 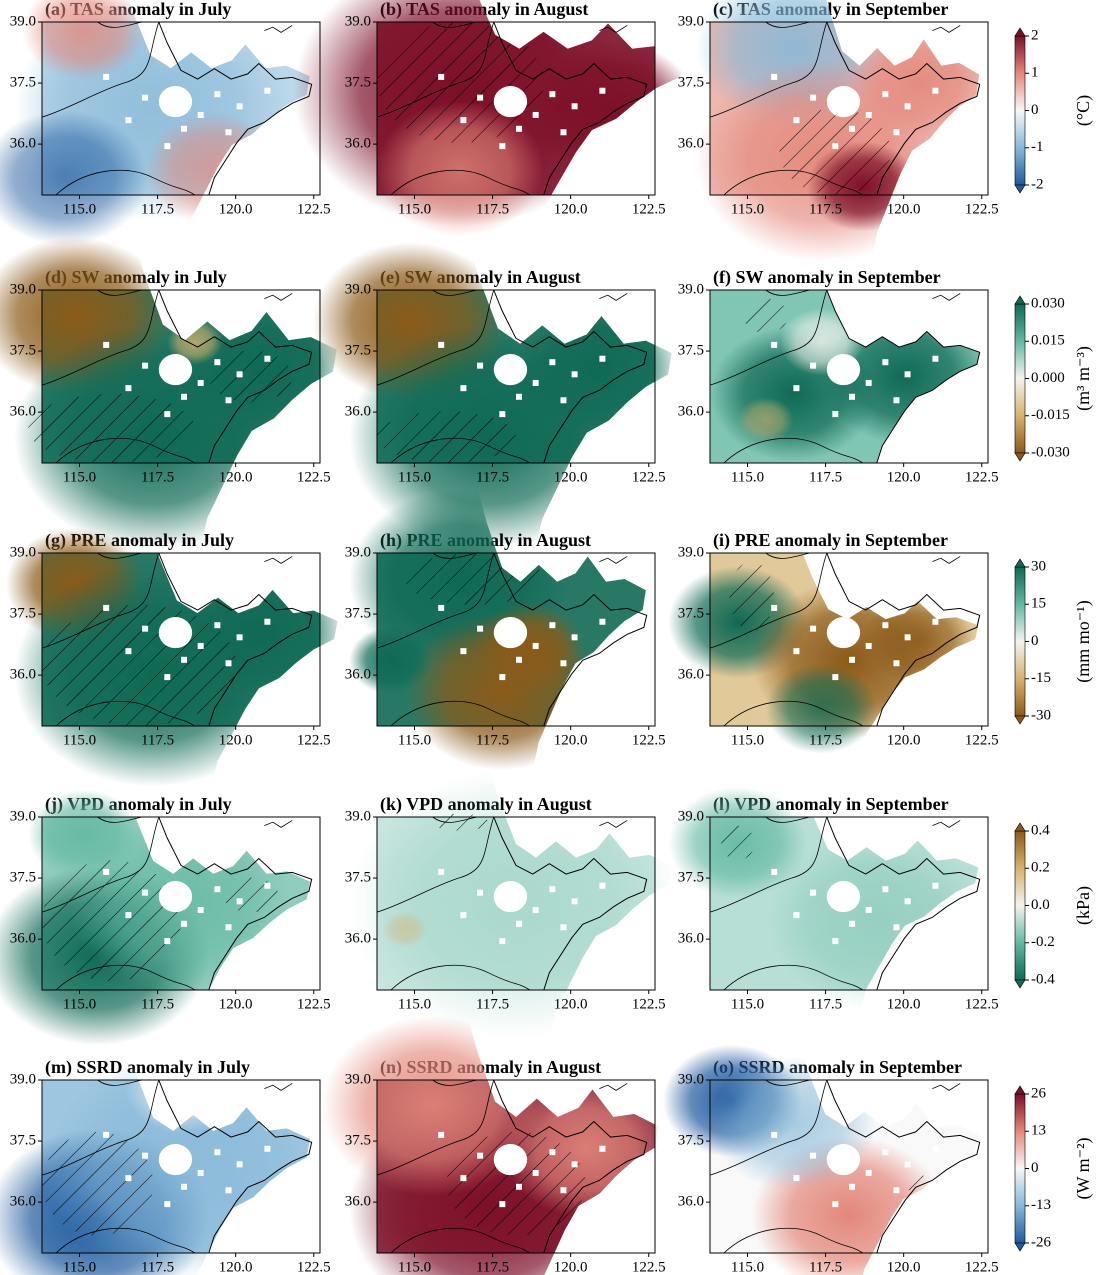 I want to click on colorbar-tick-label: -0.015, so click(x=1050, y=415).